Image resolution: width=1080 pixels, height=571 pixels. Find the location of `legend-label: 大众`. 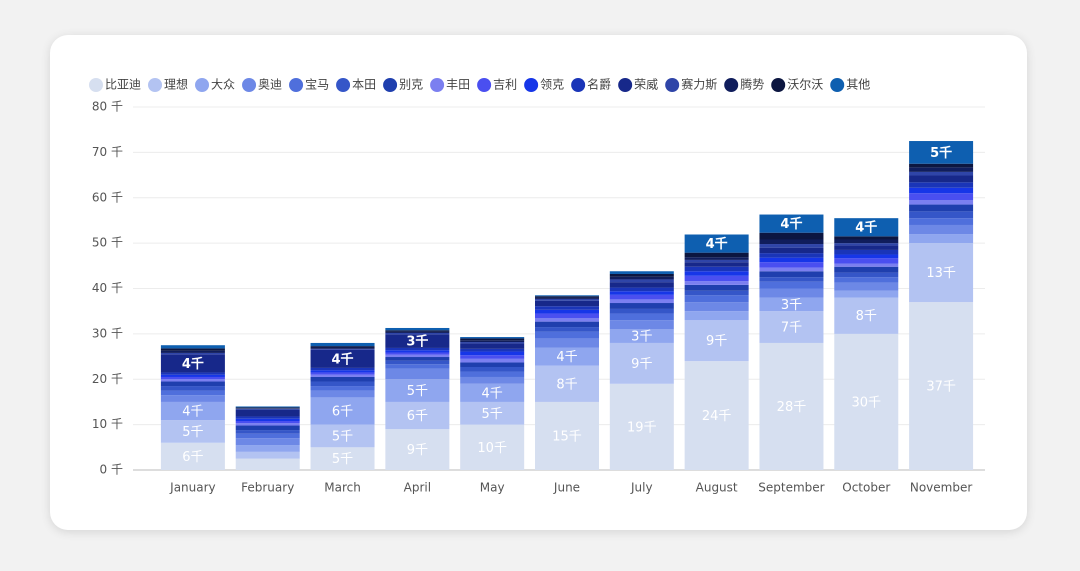

legend-label: 大众 is located at coordinates (223, 85).